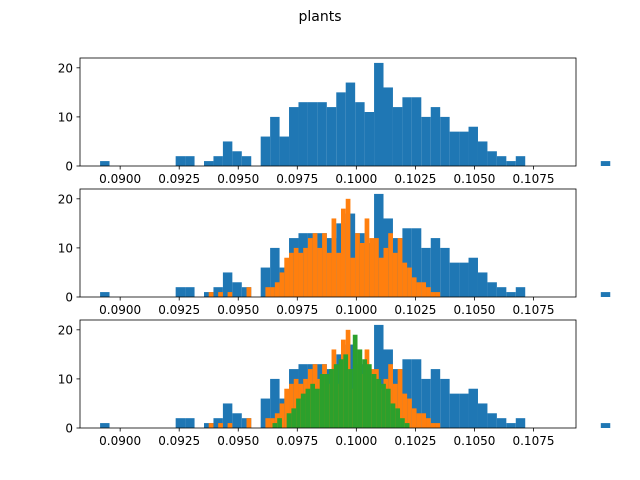  Describe the element at coordinates (474, 179) in the screenshot. I see `x-tick-label: 0.1050` at that location.